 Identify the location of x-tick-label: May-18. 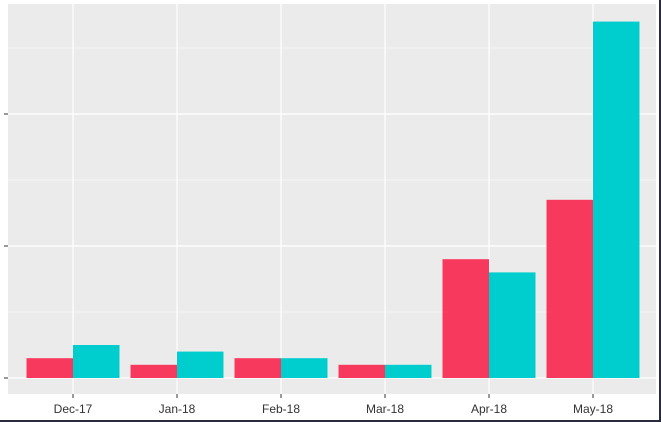
(593, 409).